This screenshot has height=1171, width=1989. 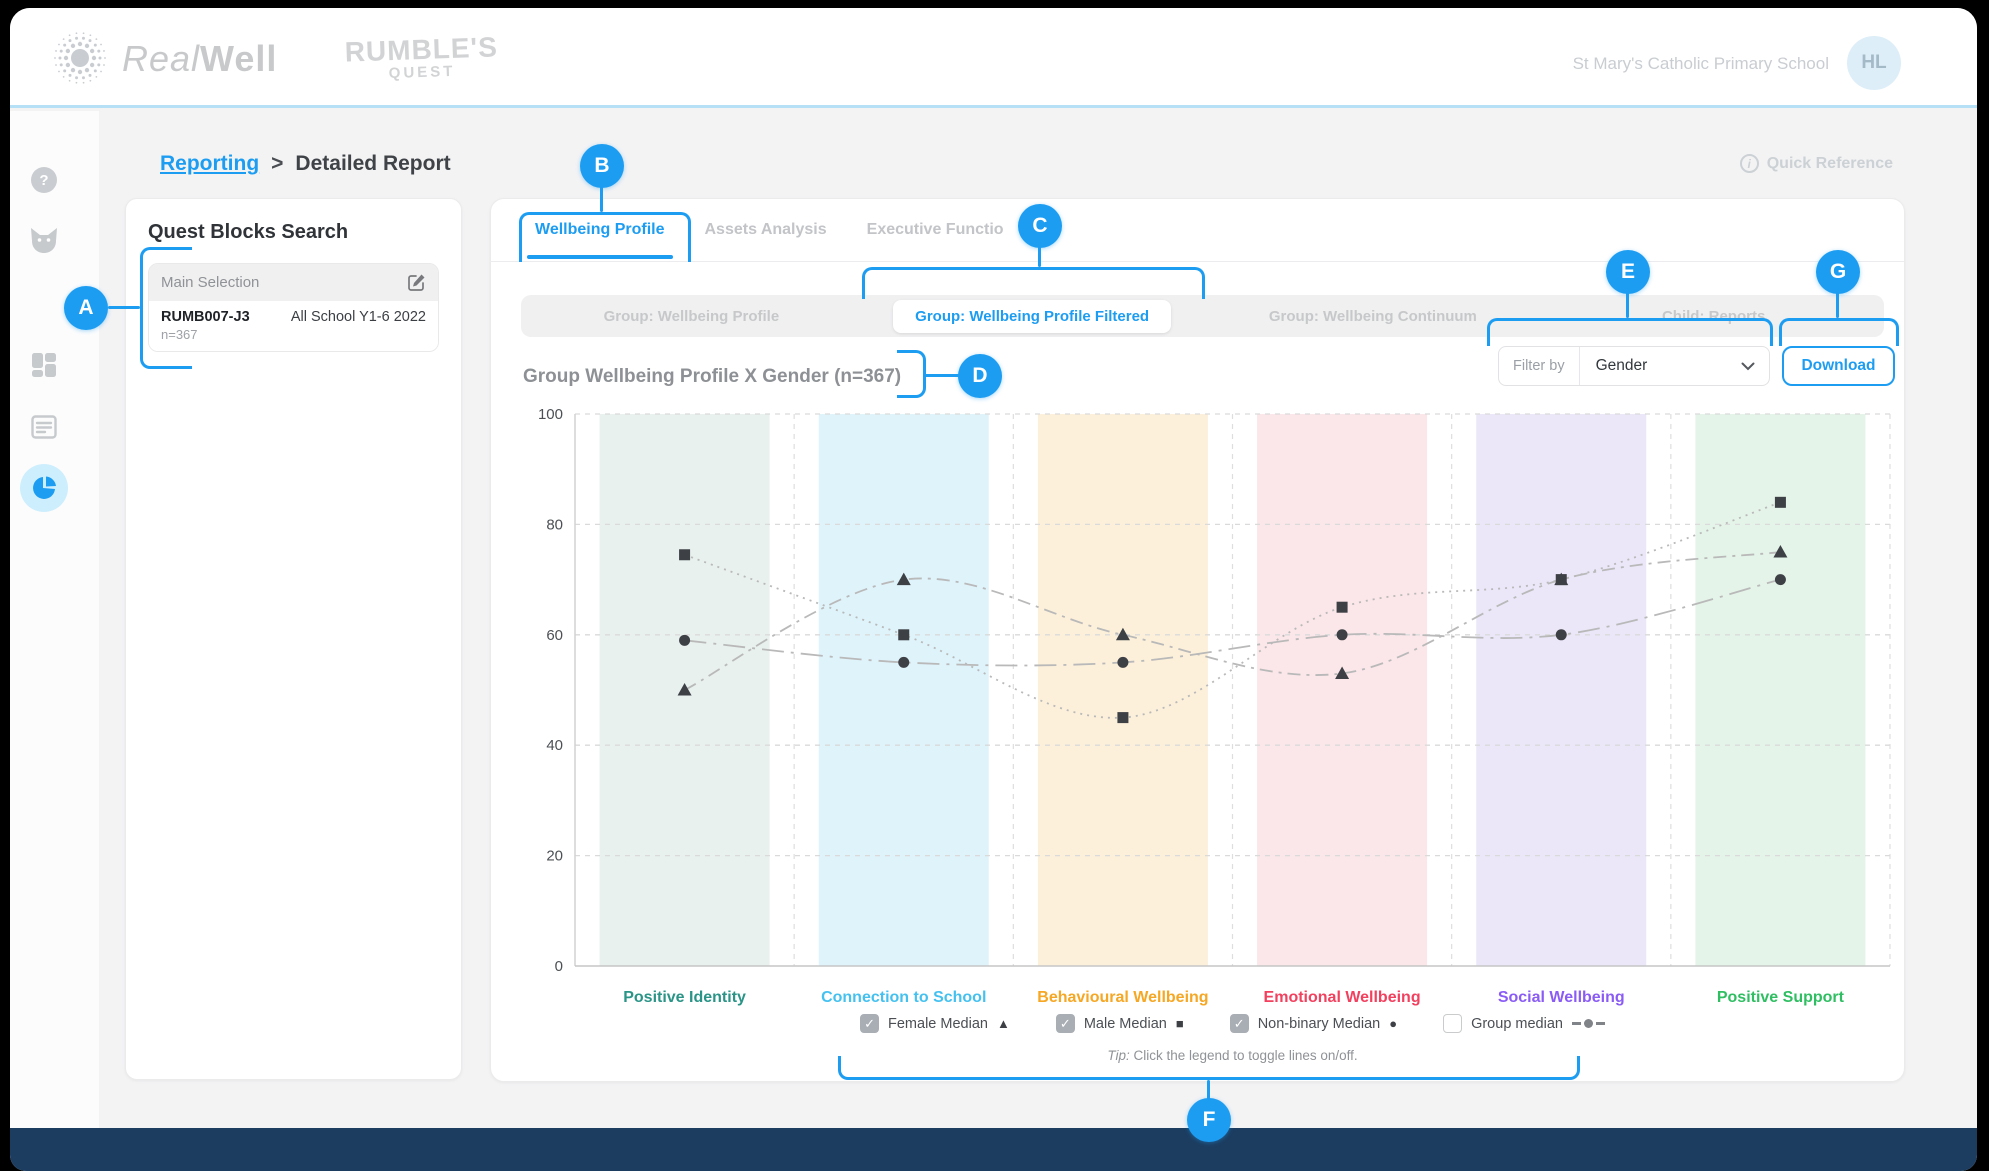 What do you see at coordinates (942, 375) in the screenshot?
I see `annotation-d-connector` at bounding box center [942, 375].